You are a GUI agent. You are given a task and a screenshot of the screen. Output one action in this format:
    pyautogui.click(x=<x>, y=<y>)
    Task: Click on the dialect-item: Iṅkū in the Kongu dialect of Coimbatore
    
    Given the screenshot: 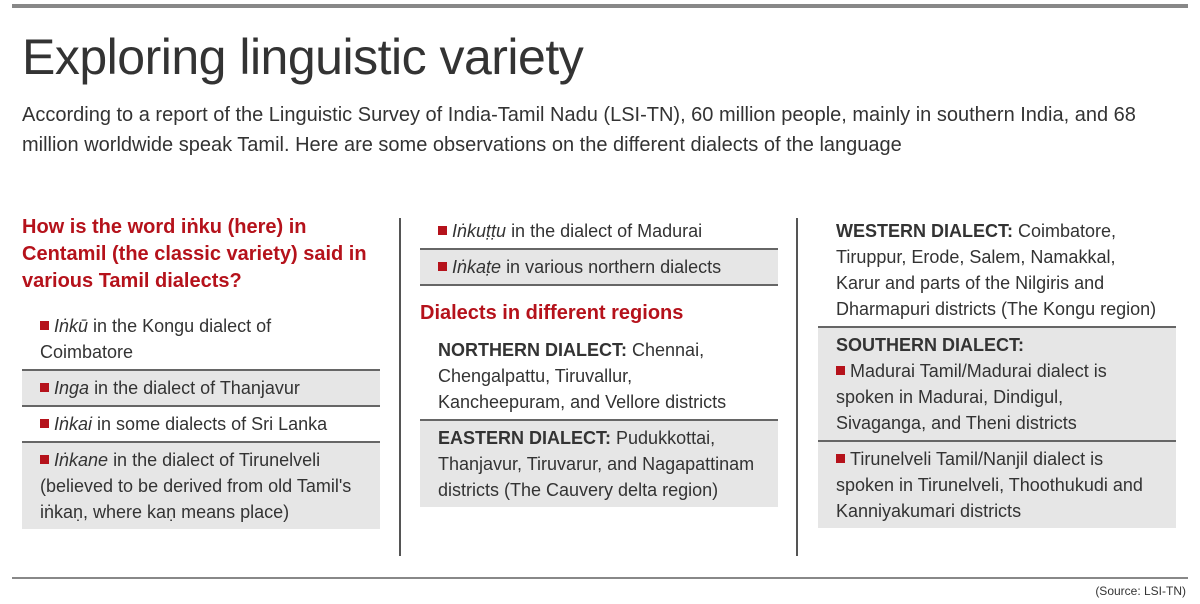 What is the action you would take?
    pyautogui.click(x=201, y=340)
    